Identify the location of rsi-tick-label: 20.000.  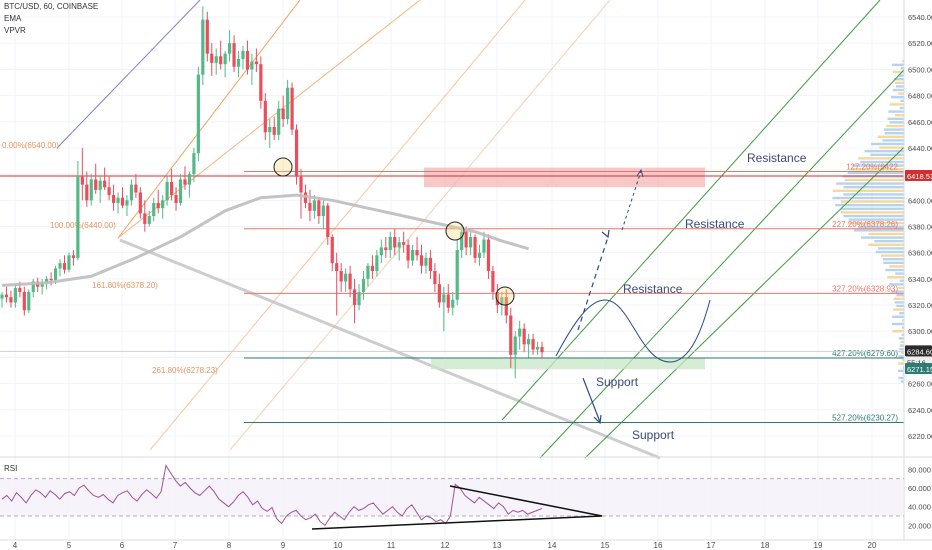
(919, 525).